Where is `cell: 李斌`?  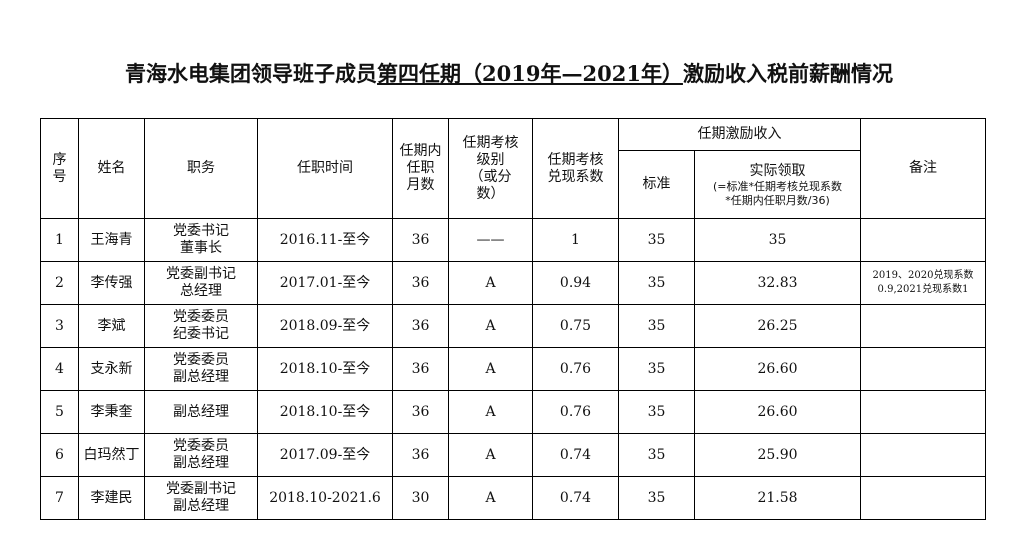
cell: 李斌 is located at coordinates (111, 326).